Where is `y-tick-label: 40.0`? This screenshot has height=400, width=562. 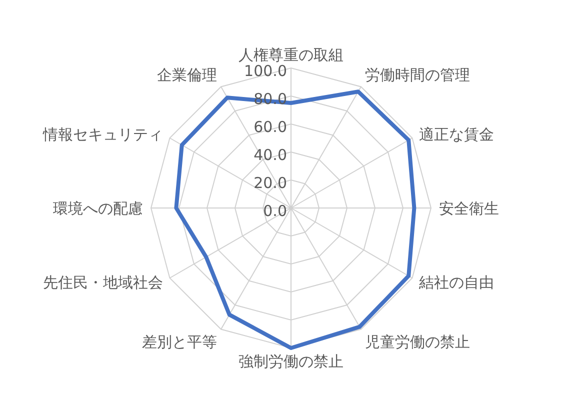
y-tick-label: 40.0 is located at coordinates (270, 155).